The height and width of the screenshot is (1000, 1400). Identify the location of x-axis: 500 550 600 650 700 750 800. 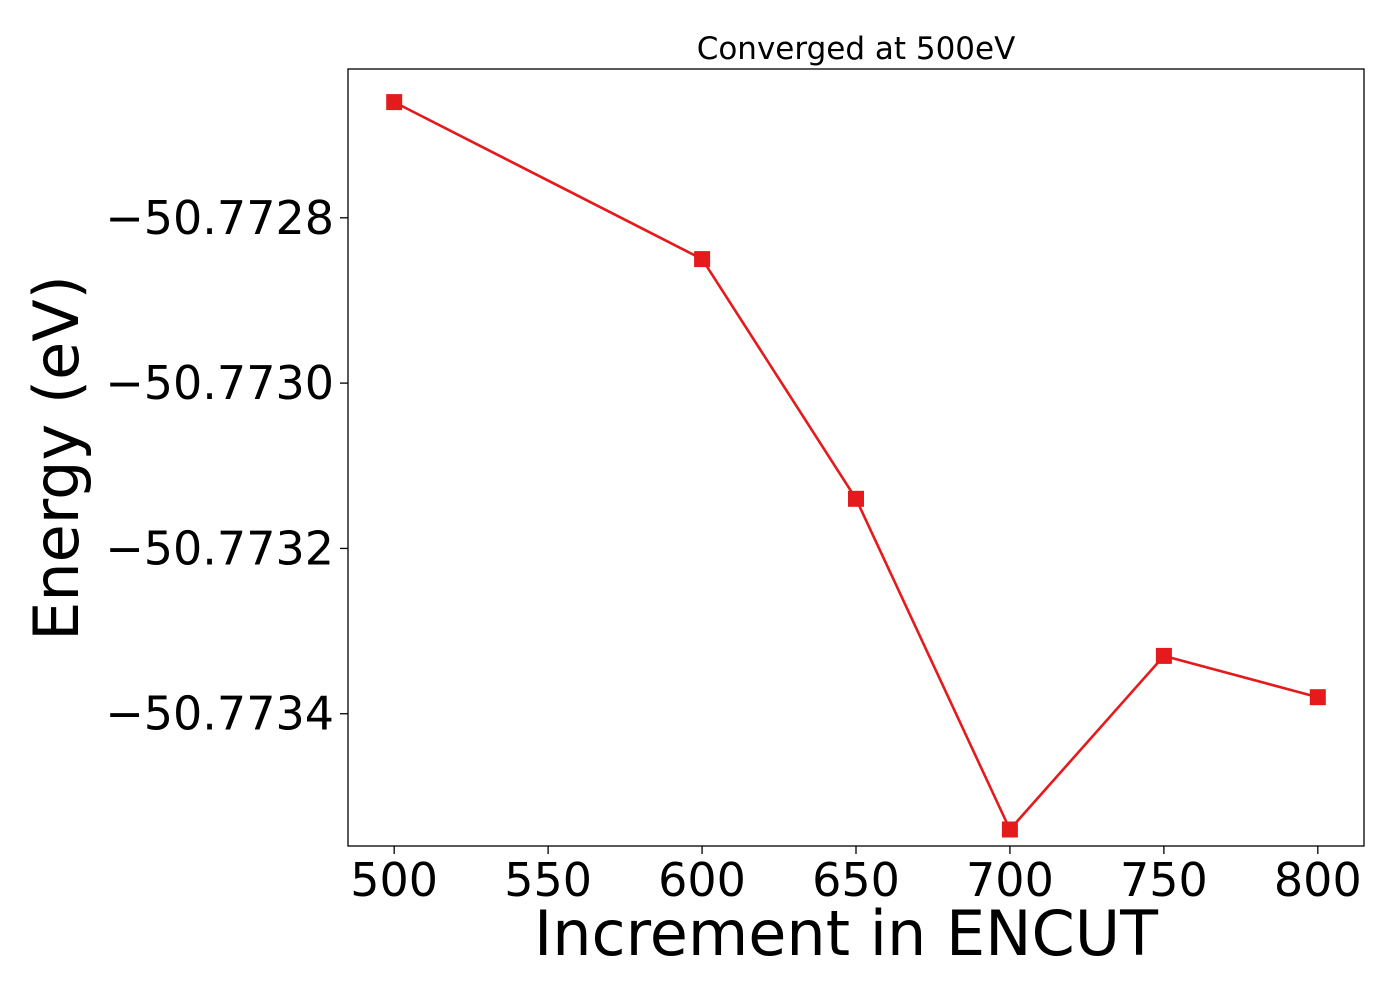
(856, 876).